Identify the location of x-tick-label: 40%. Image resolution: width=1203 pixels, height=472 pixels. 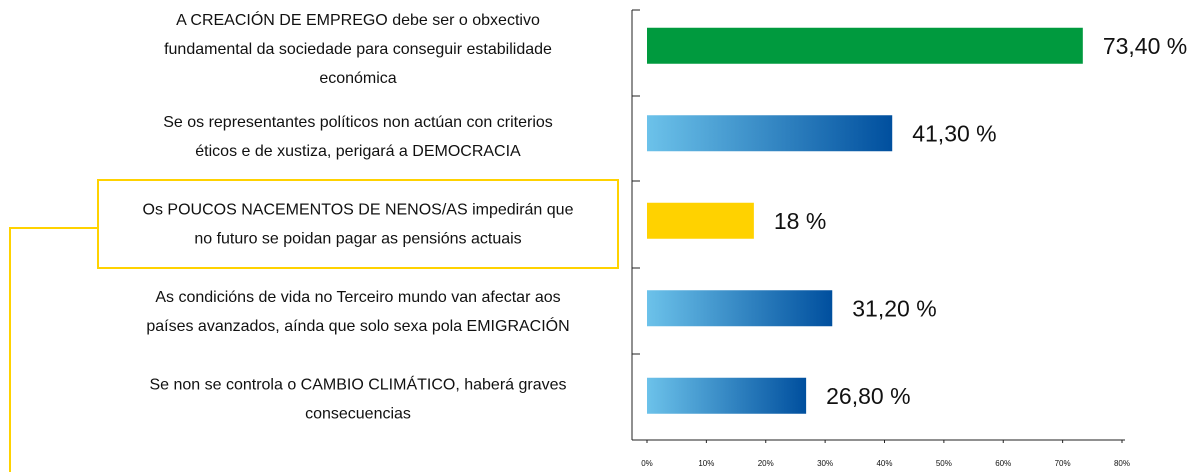
(884, 463).